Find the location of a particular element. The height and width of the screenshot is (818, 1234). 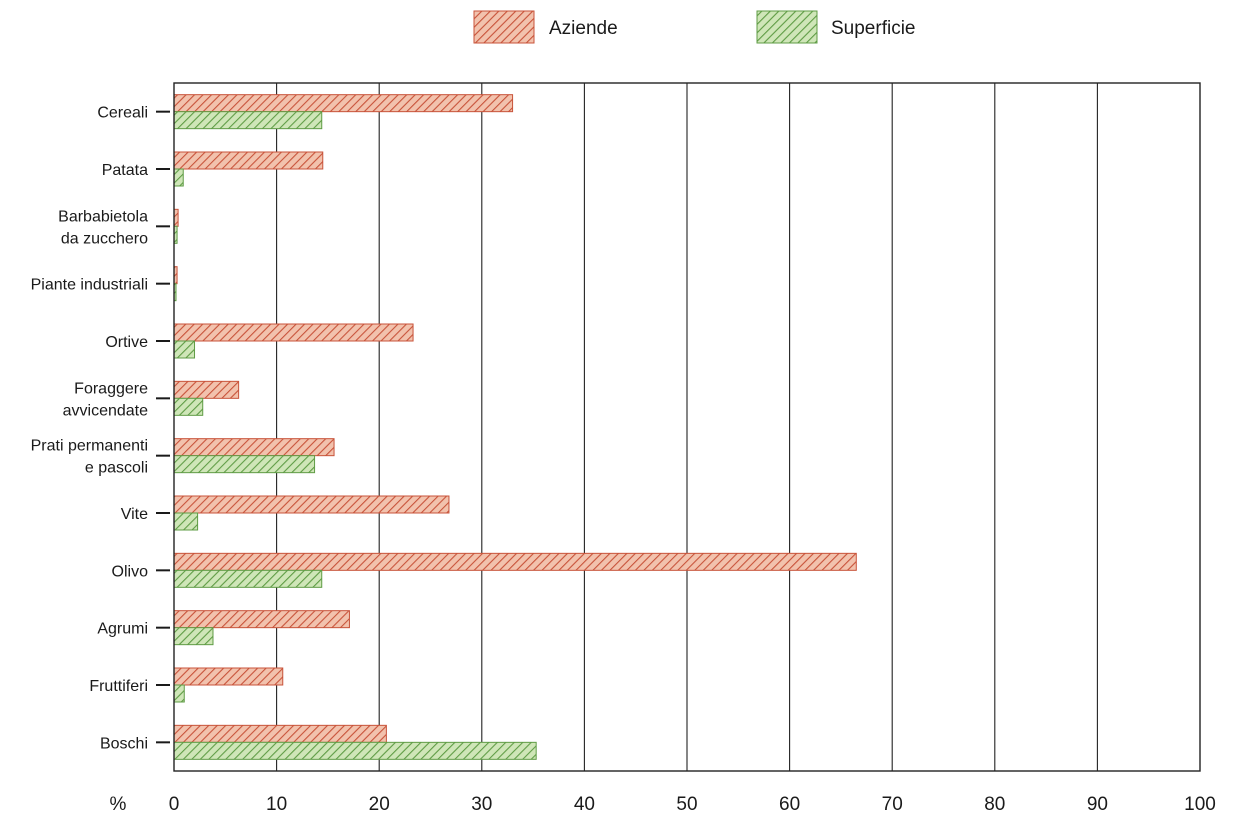

category-label-line: Vite is located at coordinates (134, 514).